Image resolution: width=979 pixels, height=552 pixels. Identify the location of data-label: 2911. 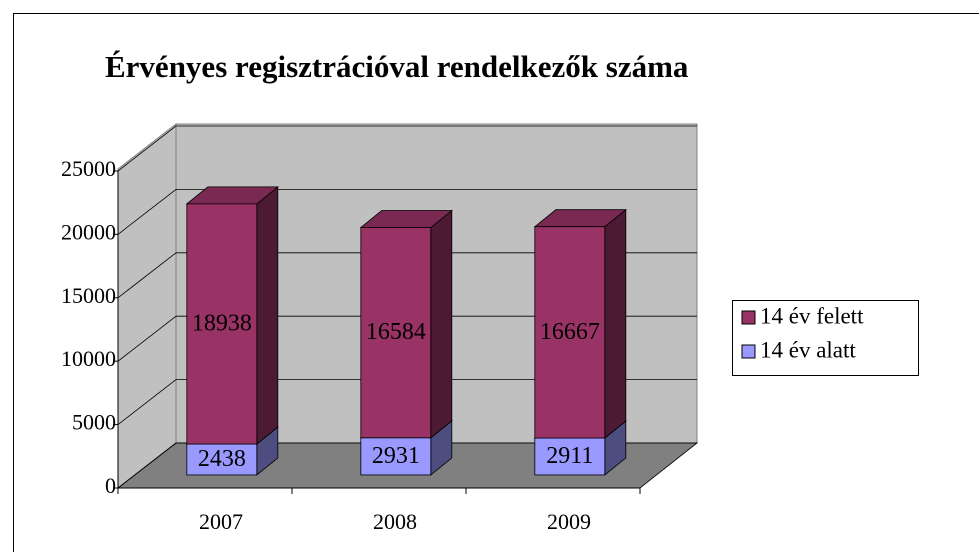
(569, 456).